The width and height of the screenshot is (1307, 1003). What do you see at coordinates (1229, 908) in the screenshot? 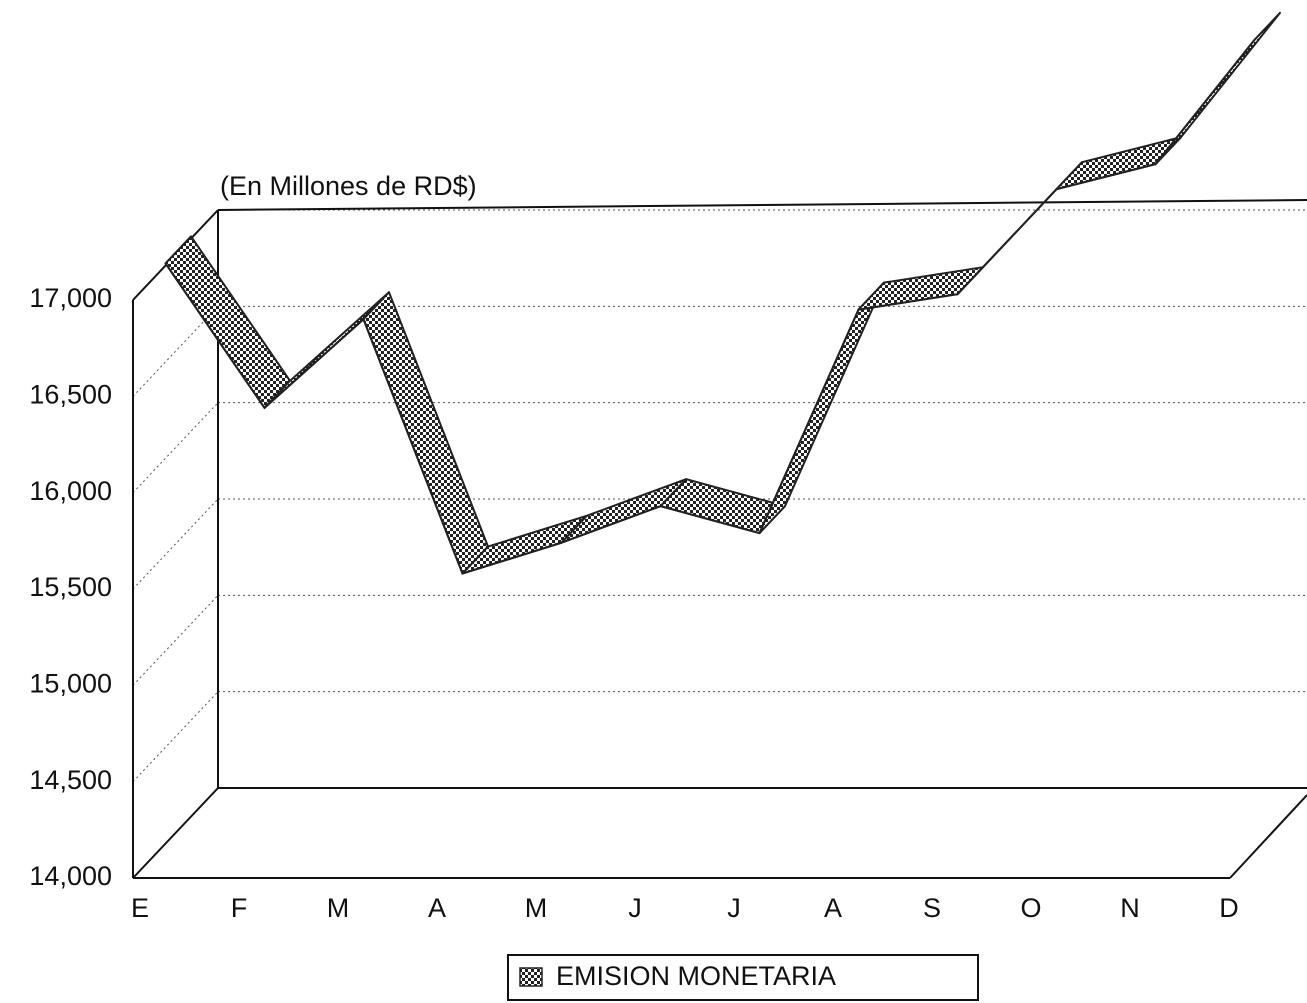
I see `x-tick-label: D` at bounding box center [1229, 908].